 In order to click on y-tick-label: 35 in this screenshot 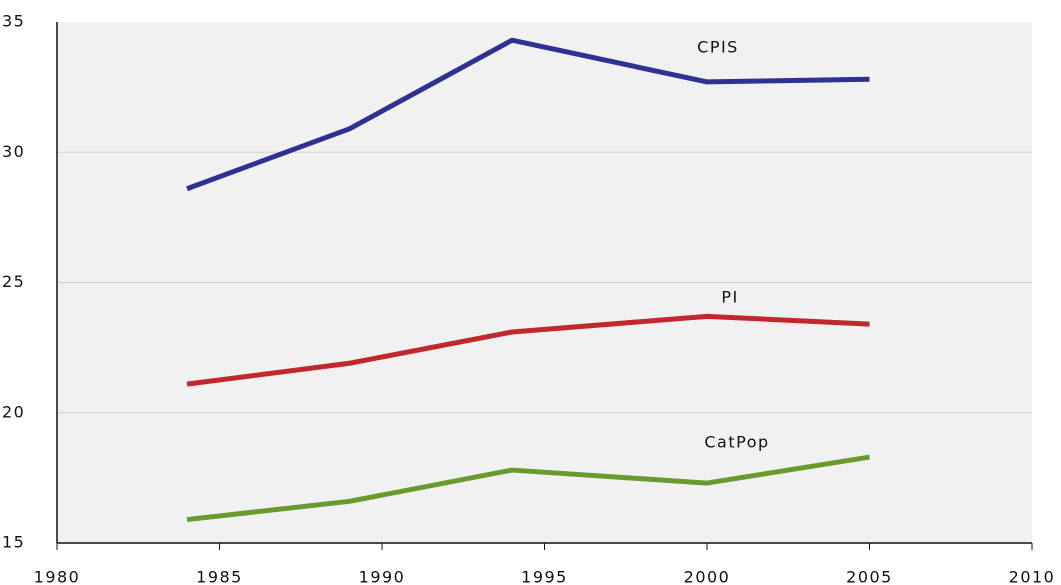, I will do `click(13, 21)`.